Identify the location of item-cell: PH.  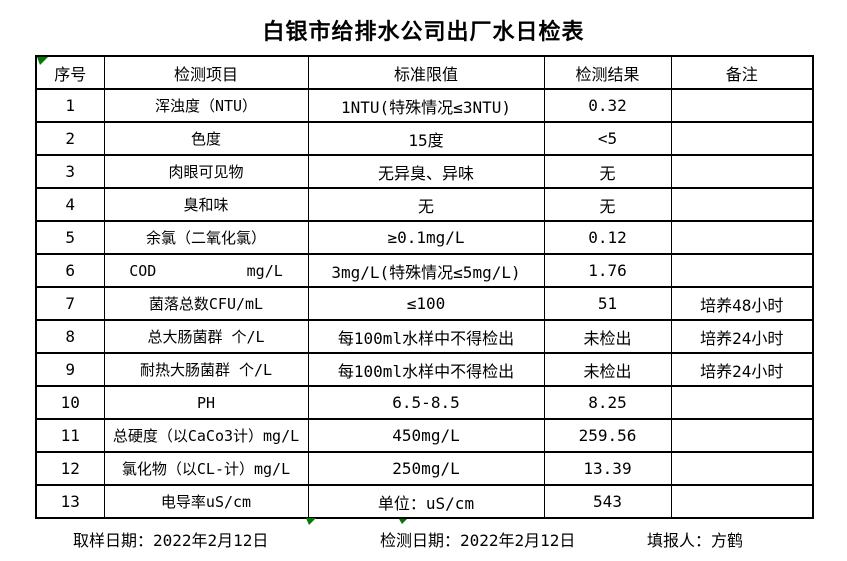
(206, 402).